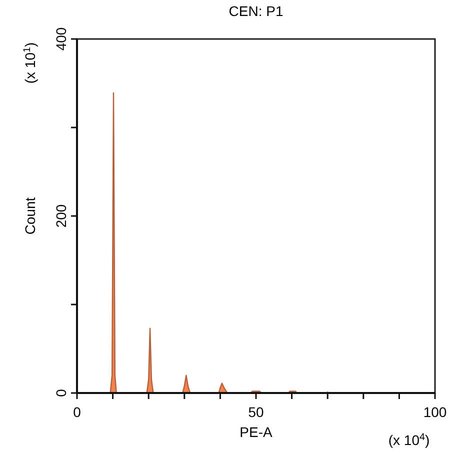 The height and width of the screenshot is (453, 450). What do you see at coordinates (61, 39) in the screenshot?
I see `y-tick-label: 400` at bounding box center [61, 39].